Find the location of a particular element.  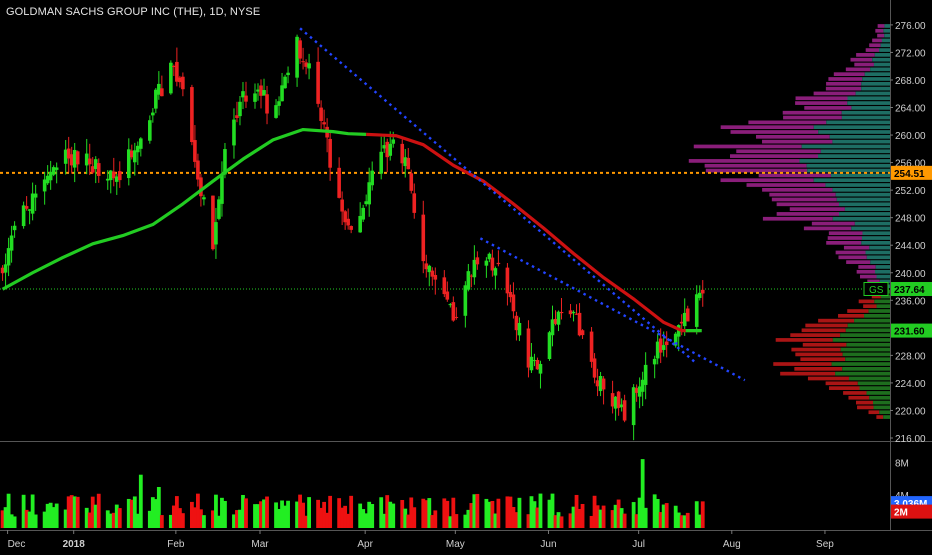

price-tick-label: 268.00 is located at coordinates (910, 81).